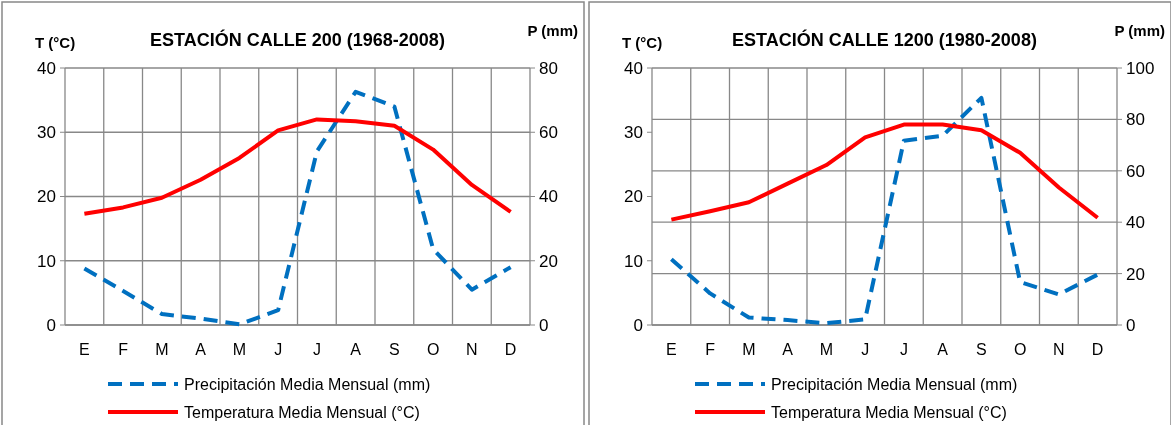 This screenshot has width=1171, height=425. What do you see at coordinates (884, 39) in the screenshot?
I see `chart-title: ESTACIÓN CALLE 1200 (1980-2008)` at bounding box center [884, 39].